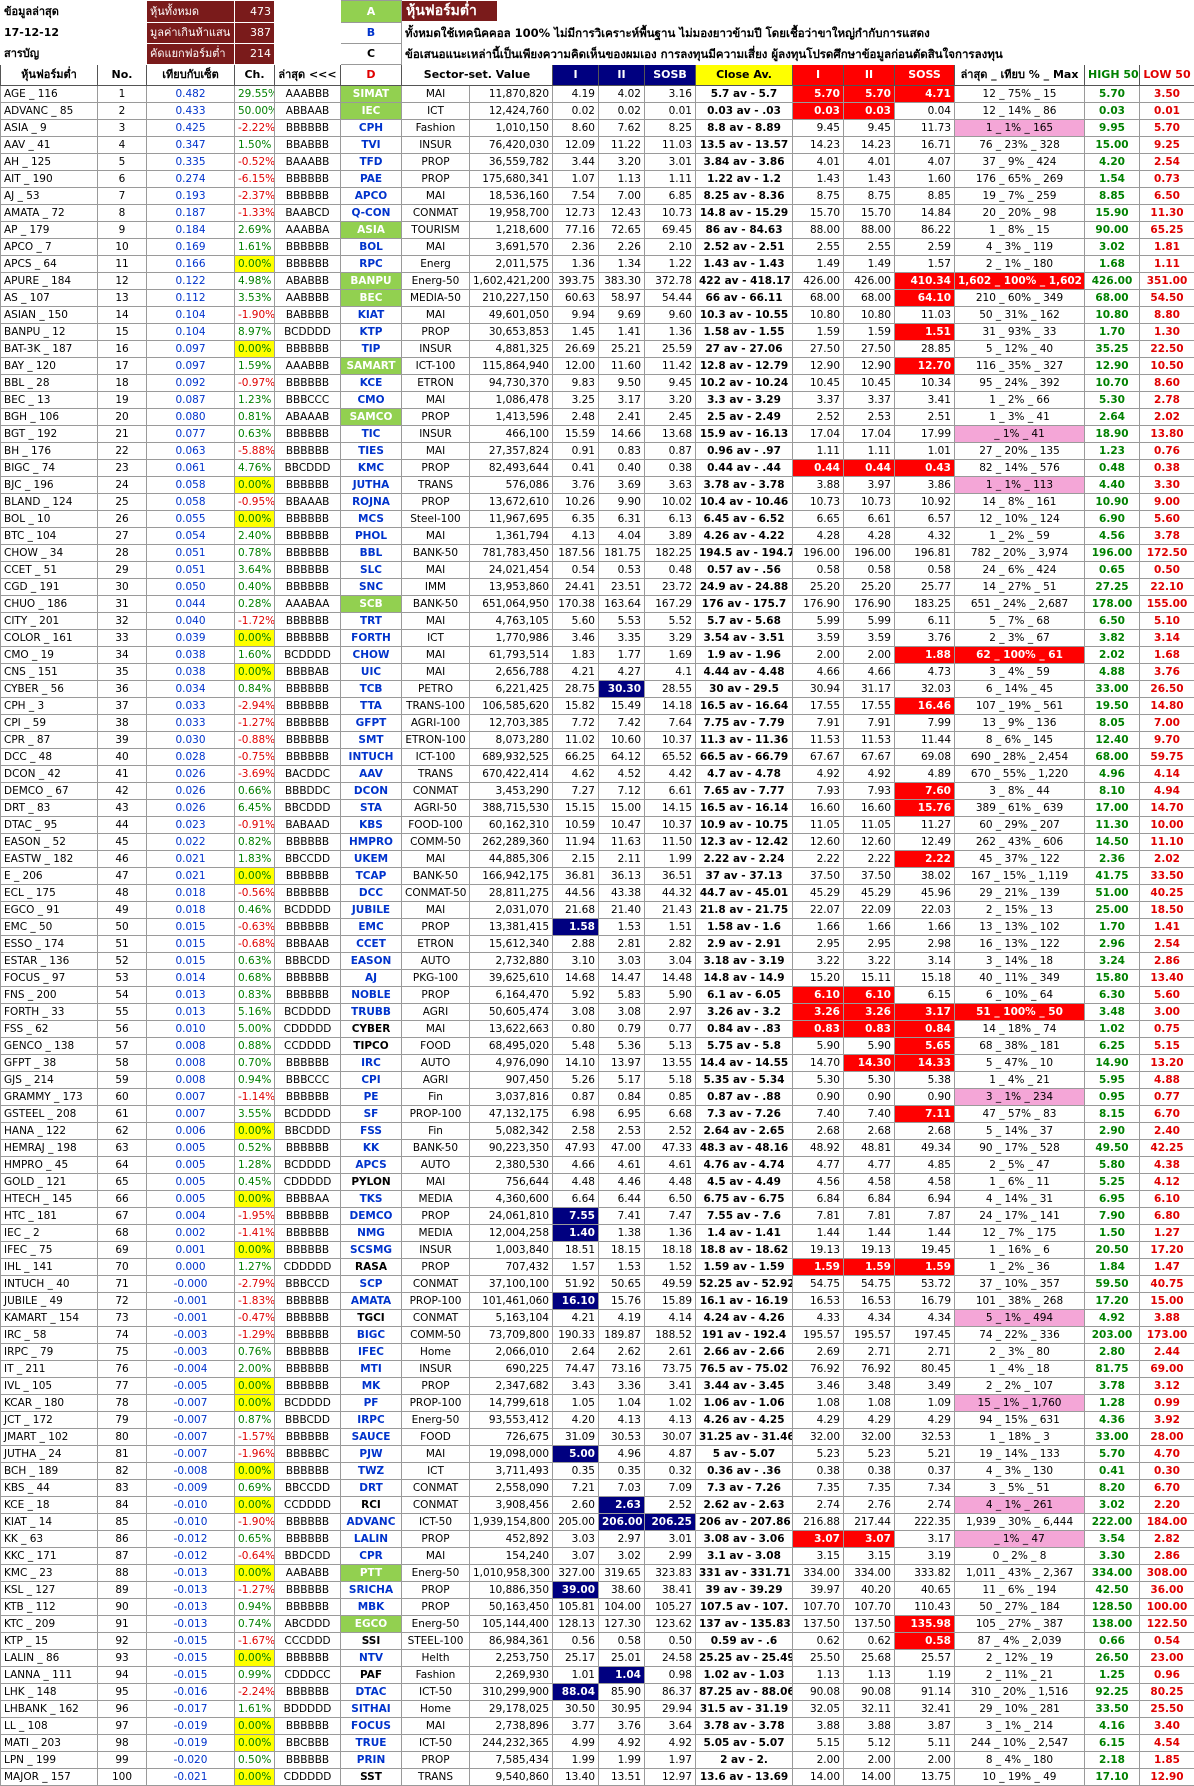 This screenshot has width=1194, height=1786. Describe the element at coordinates (1020, 1505) in the screenshot. I see `latest-vs-max: 4 _ 1% _ 261` at that location.